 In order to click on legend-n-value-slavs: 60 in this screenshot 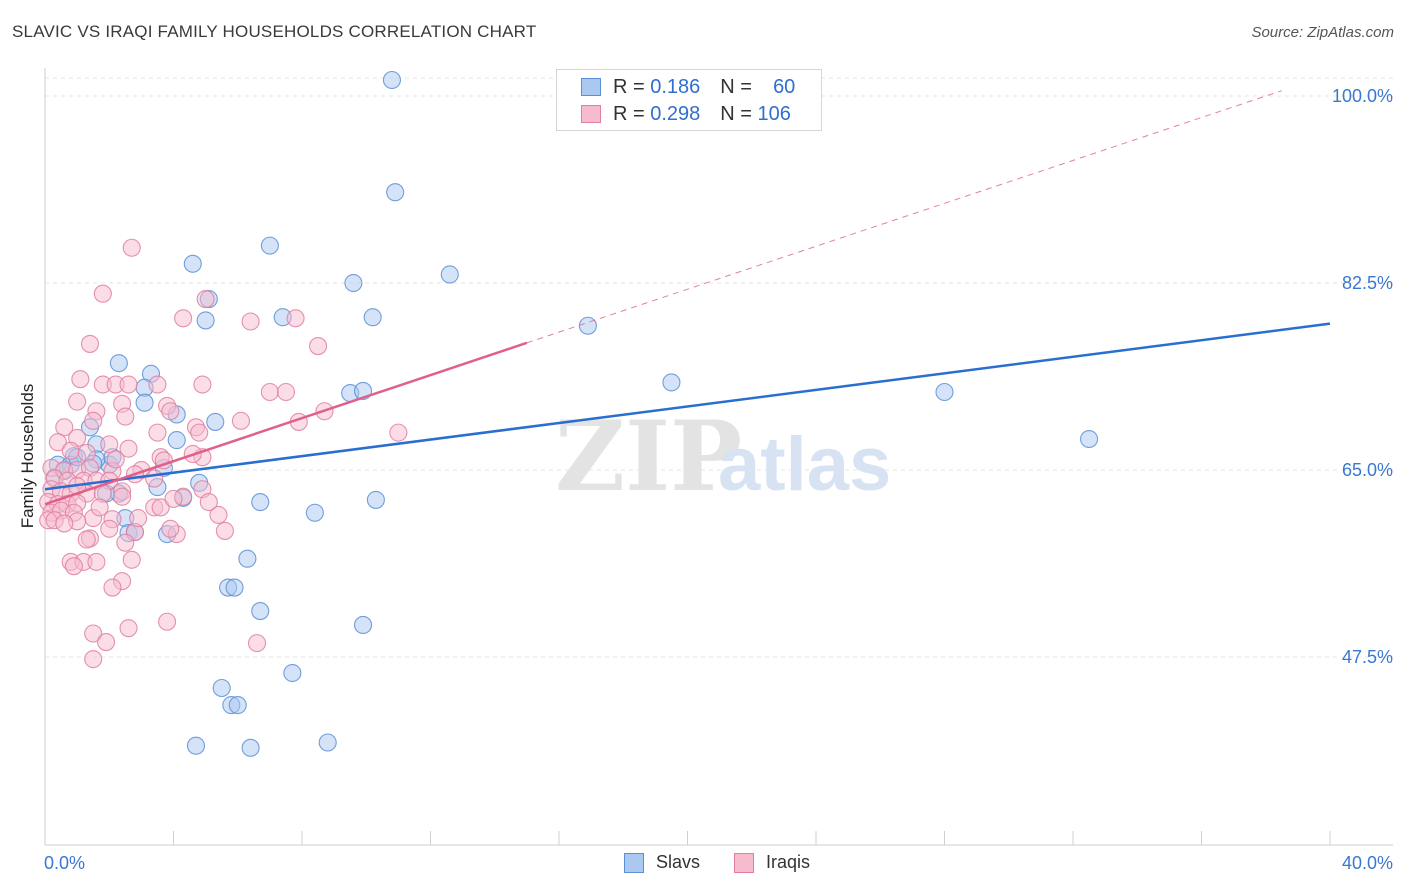, I will do `click(784, 86)`.